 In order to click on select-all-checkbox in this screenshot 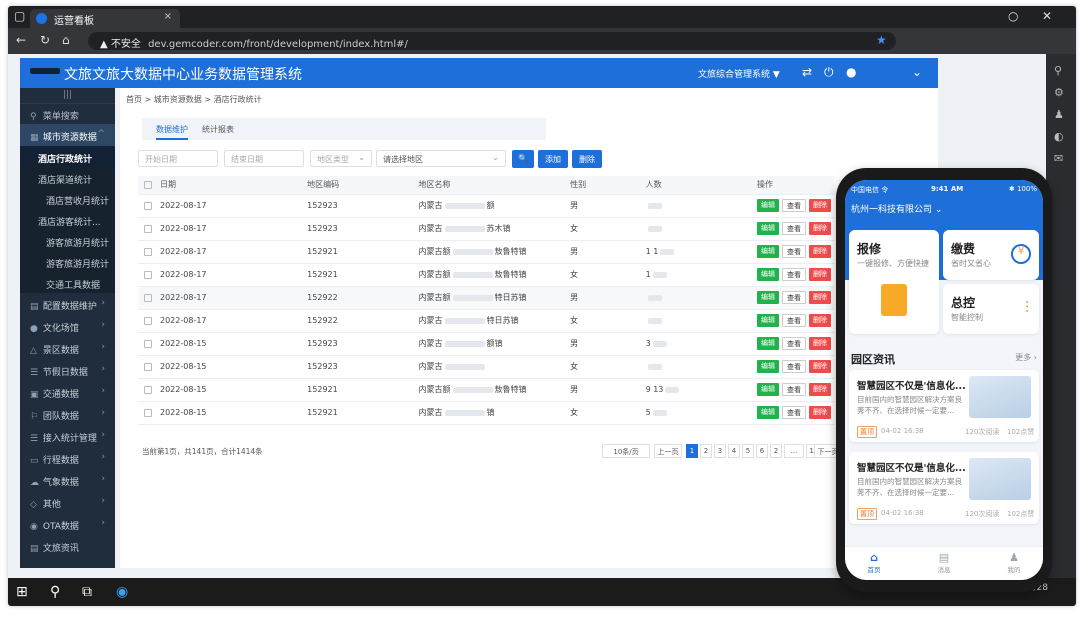, I will do `click(148, 184)`.